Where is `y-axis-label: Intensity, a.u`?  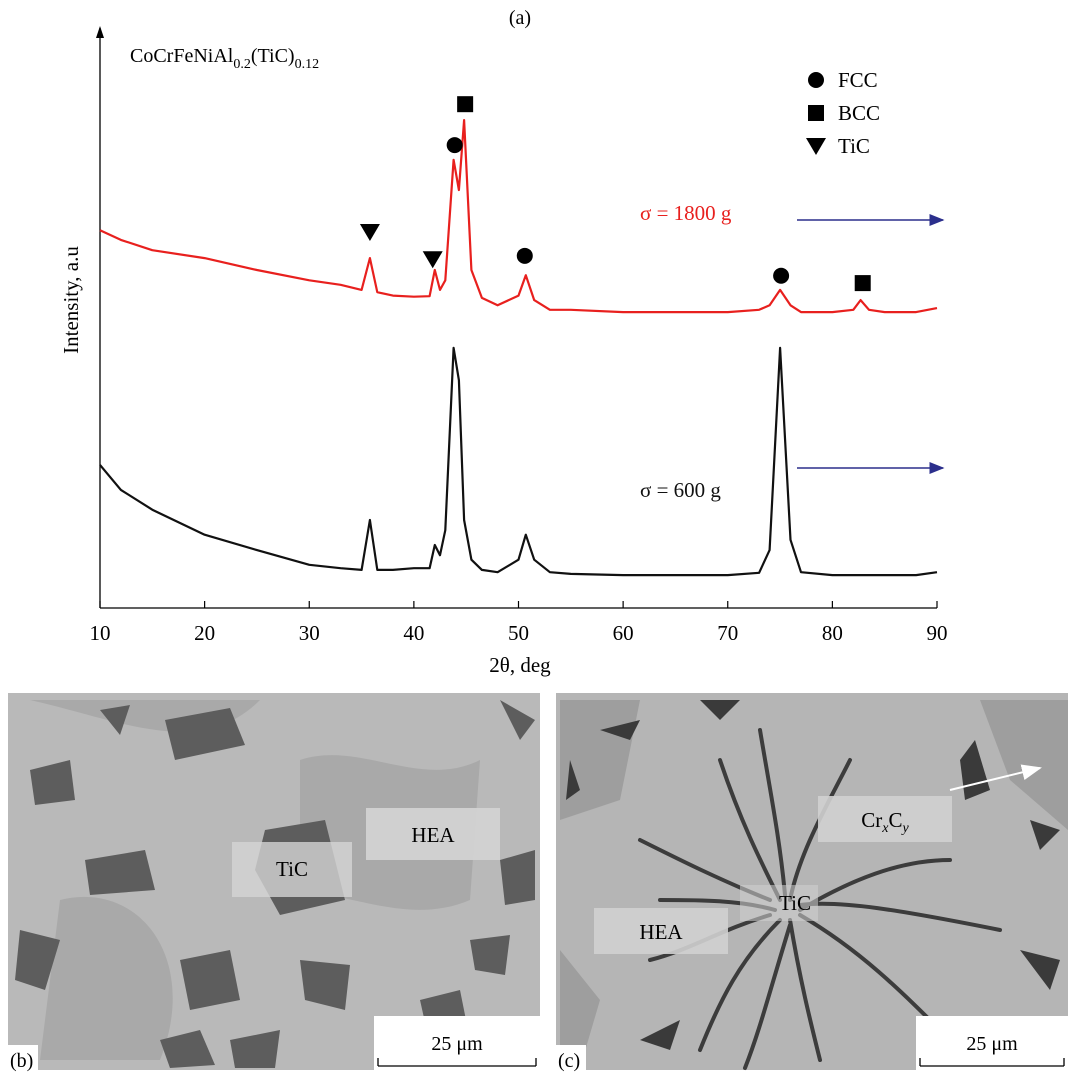
y-axis-label: Intensity, a.u is located at coordinates (71, 300).